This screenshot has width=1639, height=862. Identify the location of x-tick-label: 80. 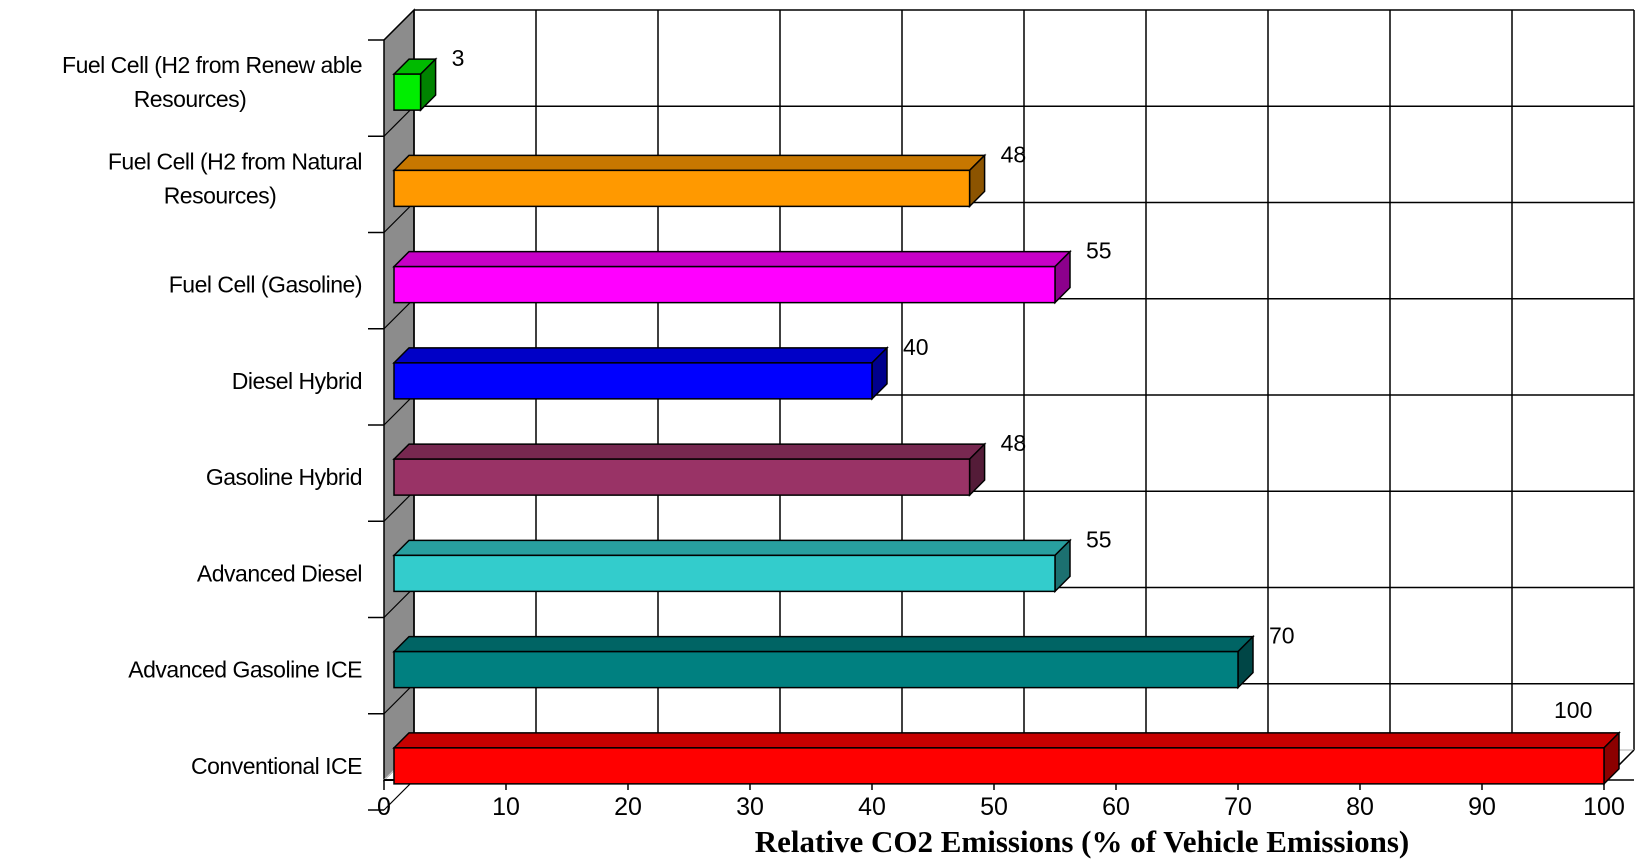
(1360, 807).